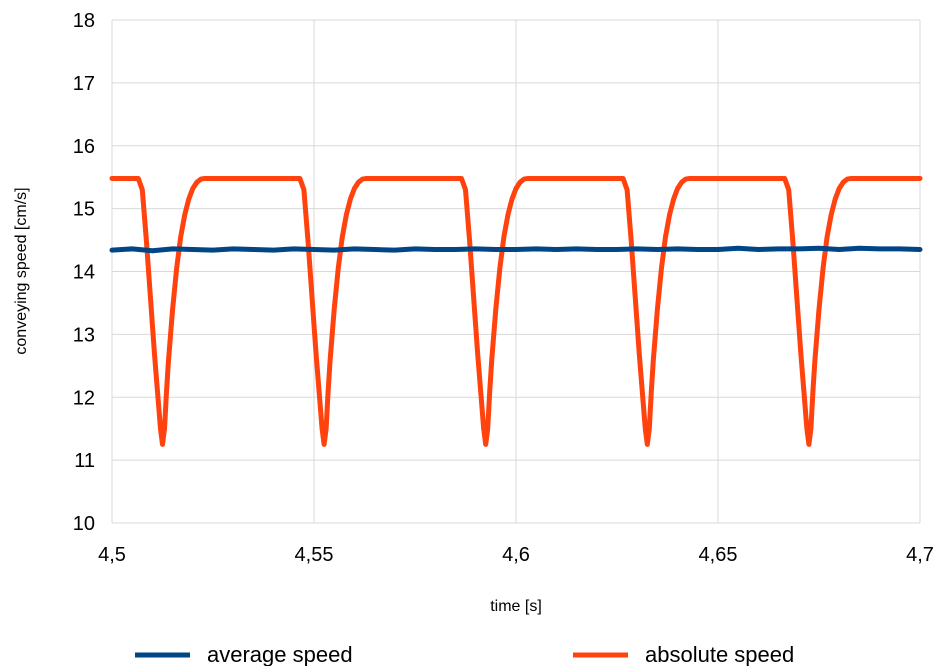 Image resolution: width=940 pixels, height=666 pixels. Describe the element at coordinates (84, 21) in the screenshot. I see `y-tick-label: 18` at that location.